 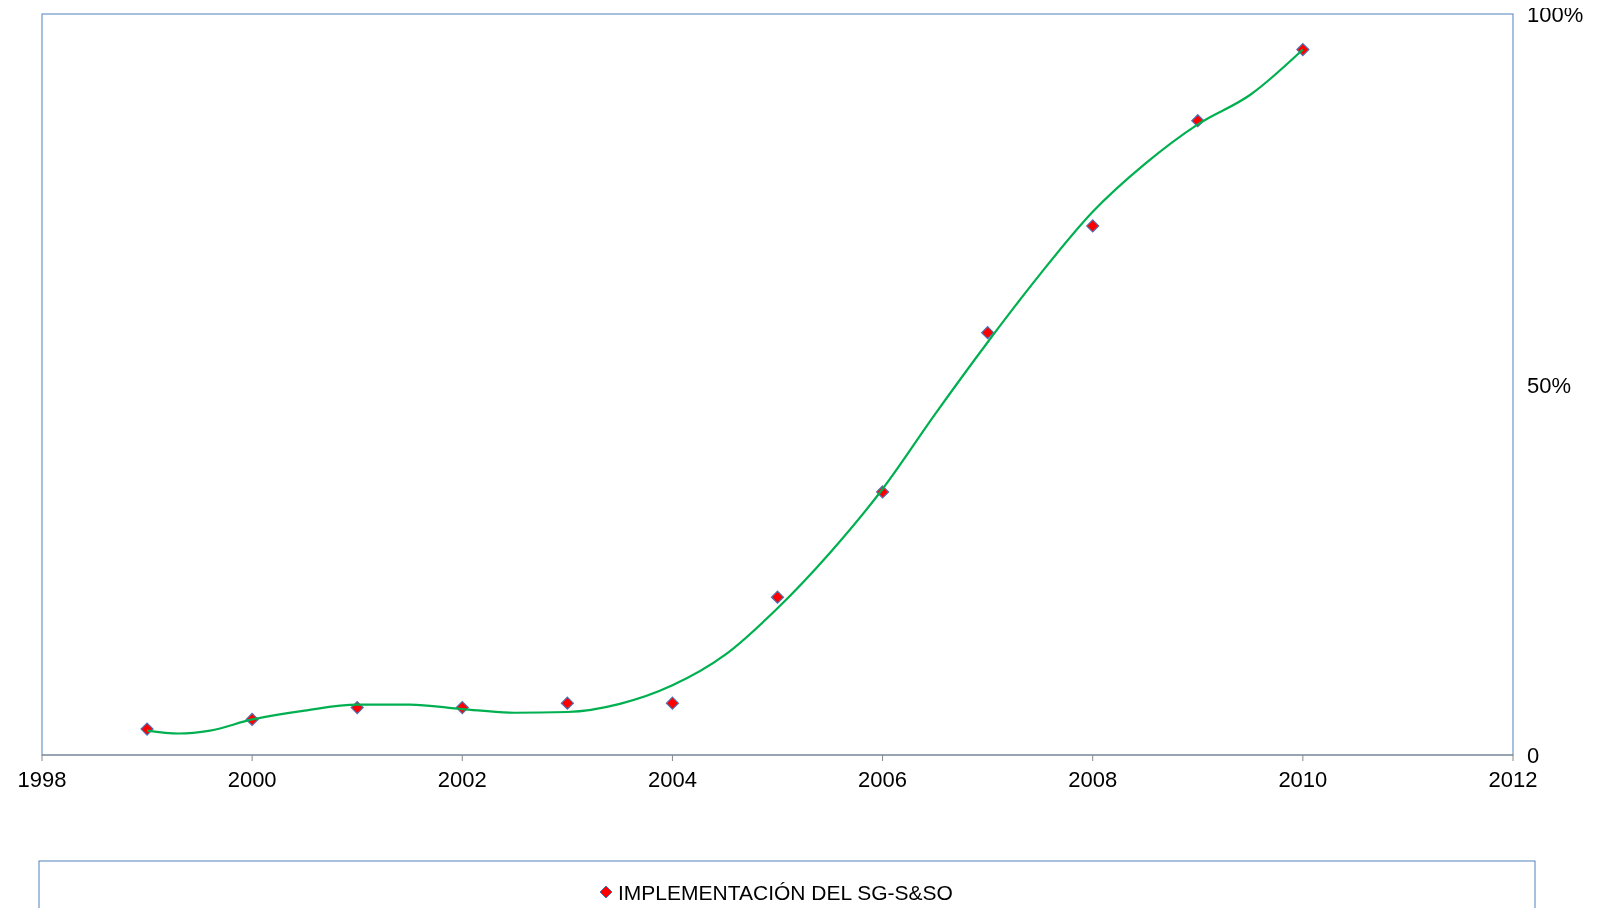 What do you see at coordinates (1533, 755) in the screenshot?
I see `y-tick-label: 0` at bounding box center [1533, 755].